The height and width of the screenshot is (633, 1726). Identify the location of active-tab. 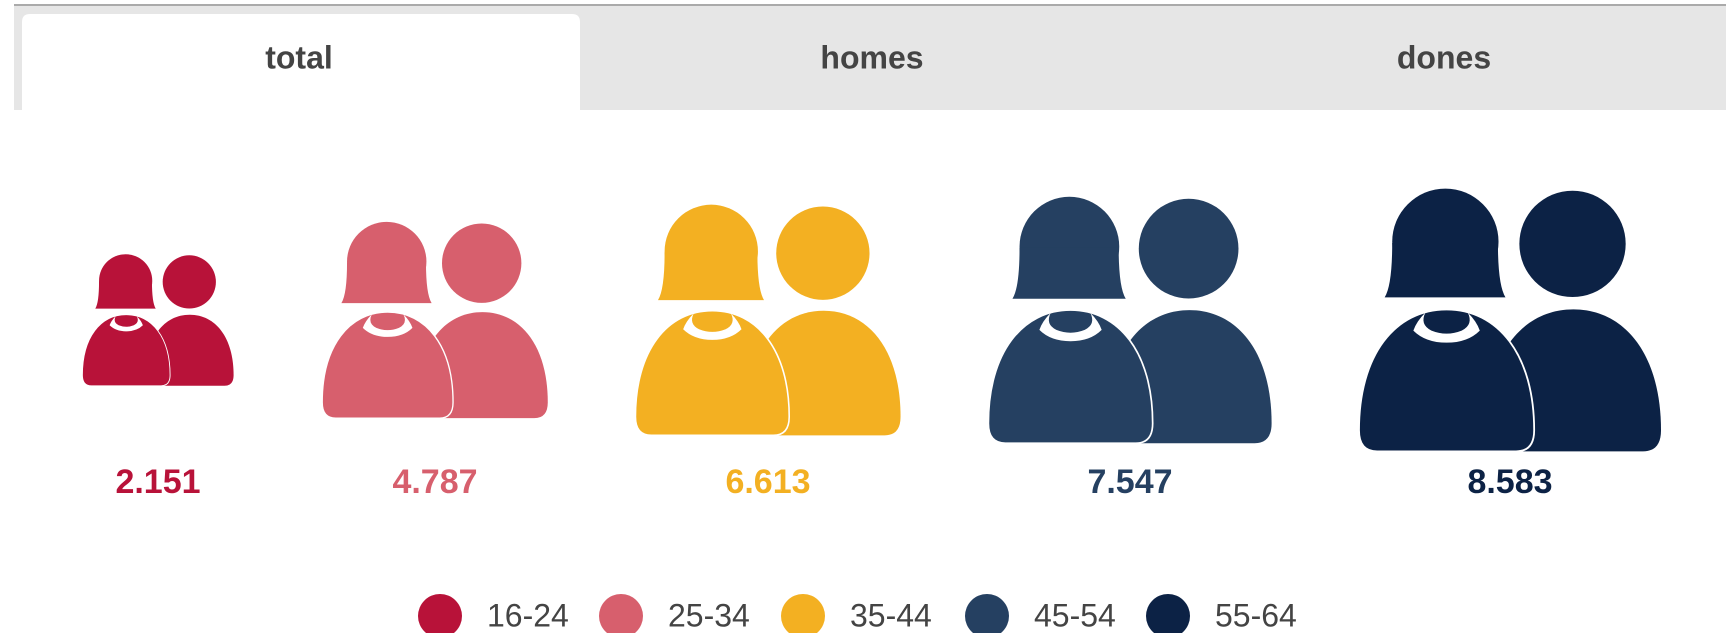
(301, 62).